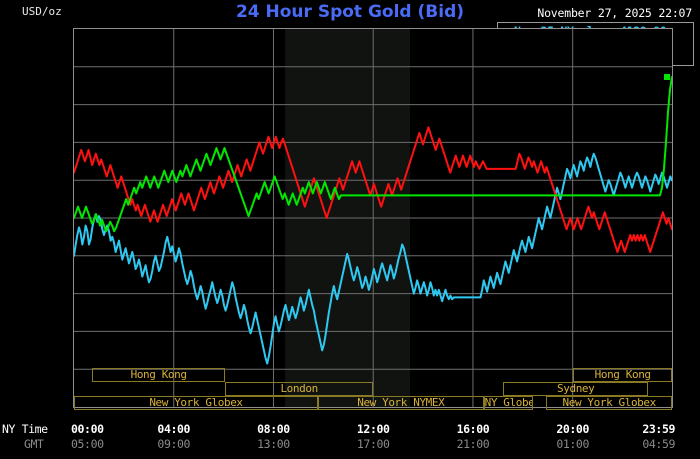 This screenshot has width=700, height=459. What do you see at coordinates (87, 429) in the screenshot?
I see `x-axis-ny-tick-label: 00:00` at bounding box center [87, 429].